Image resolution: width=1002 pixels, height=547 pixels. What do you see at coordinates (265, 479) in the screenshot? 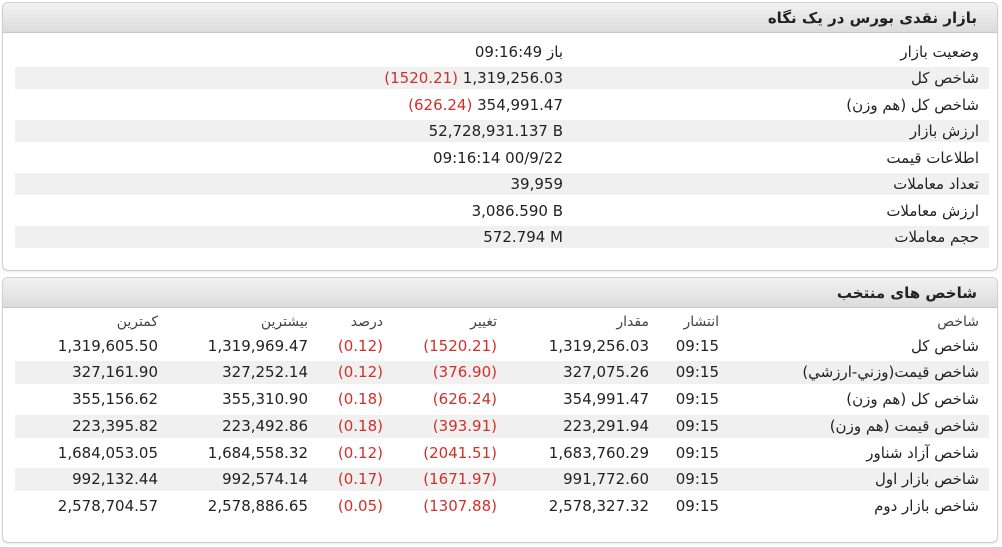
I see `index-max: 992,574.14` at bounding box center [265, 479].